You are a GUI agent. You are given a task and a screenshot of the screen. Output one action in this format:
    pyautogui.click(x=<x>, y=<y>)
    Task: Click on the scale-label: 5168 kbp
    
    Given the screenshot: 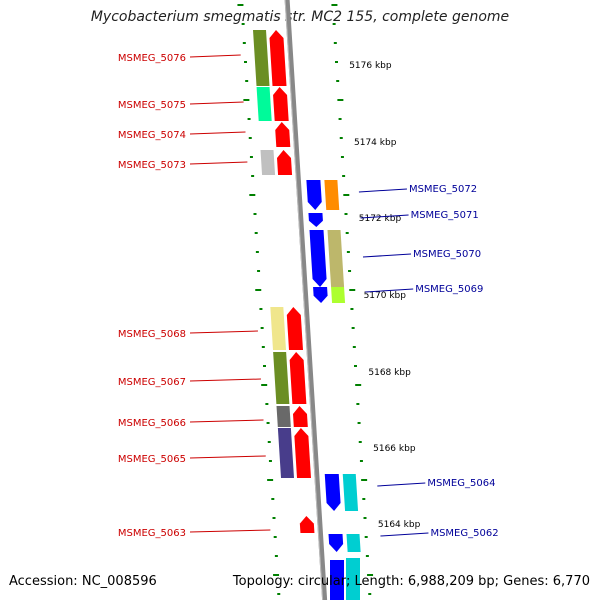 What is the action you would take?
    pyautogui.click(x=389, y=373)
    